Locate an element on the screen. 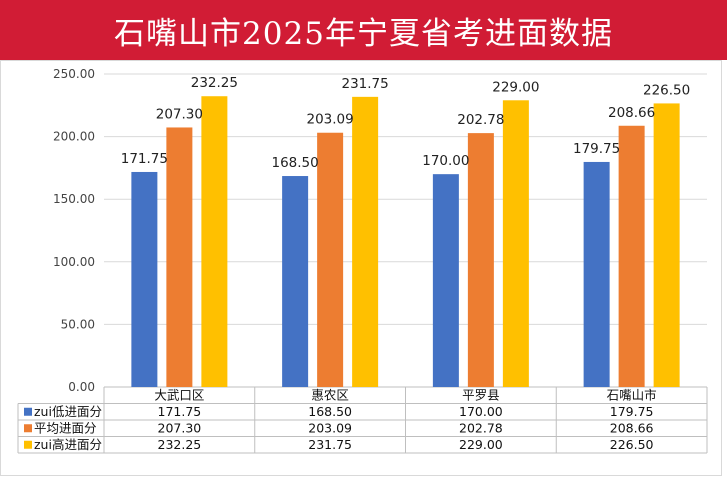  data-label: 231.75 is located at coordinates (365, 84).